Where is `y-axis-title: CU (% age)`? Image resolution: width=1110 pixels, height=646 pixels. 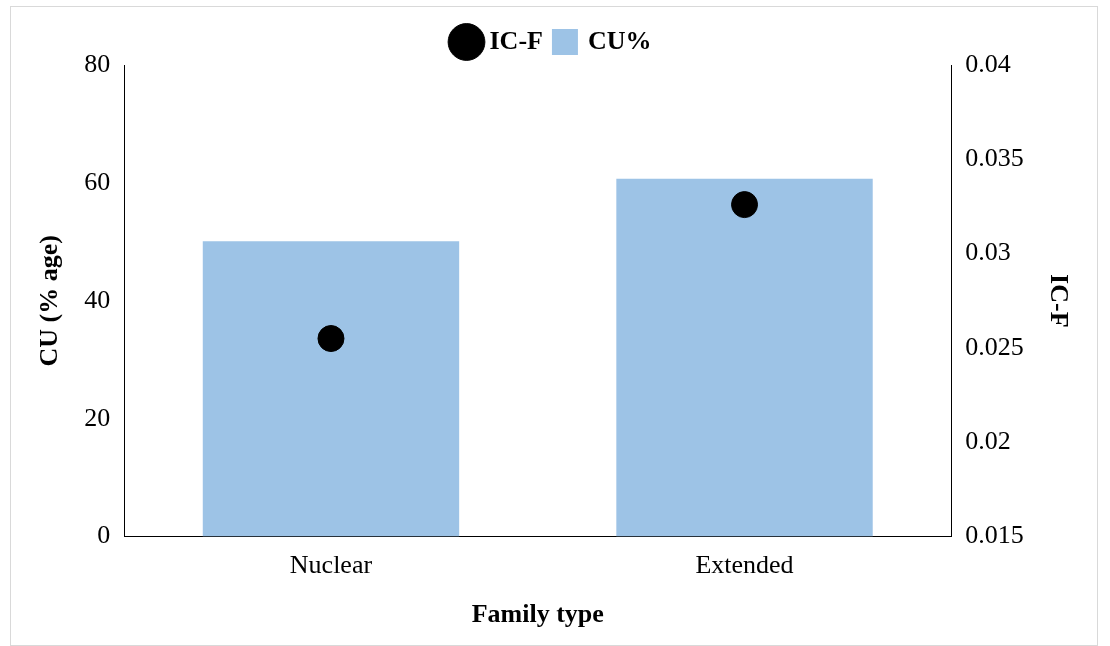 y-axis-title: CU (% age) is located at coordinates (49, 301).